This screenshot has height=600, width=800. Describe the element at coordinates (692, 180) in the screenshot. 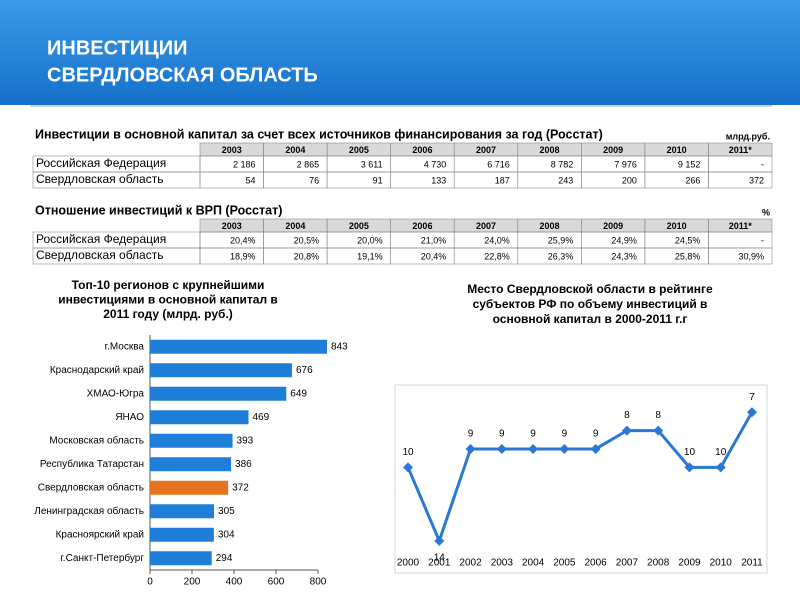

I see `table-cell-text: 266` at that location.